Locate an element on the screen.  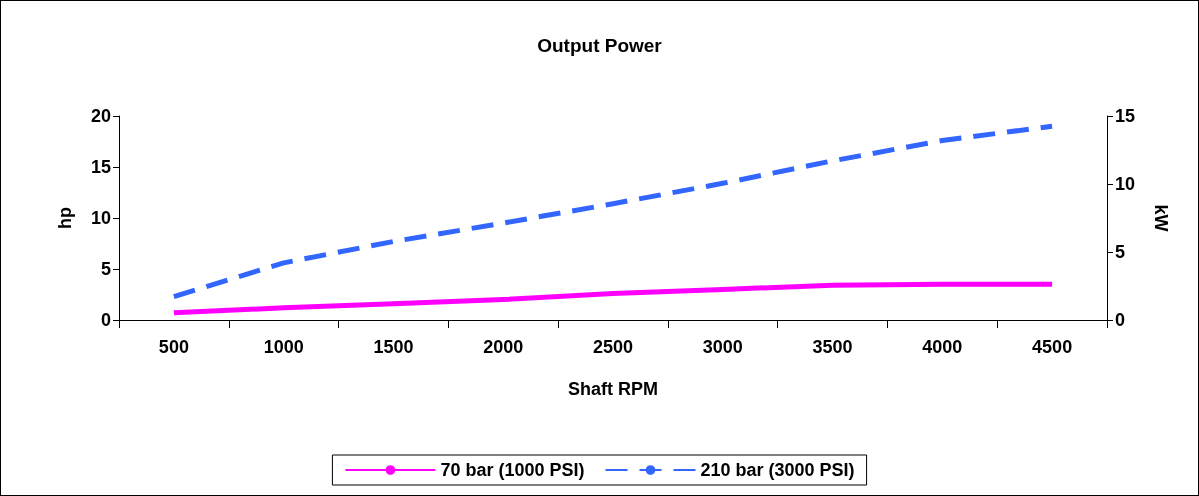
legend-label: 70 bar (1000 PSI) is located at coordinates (512, 470).